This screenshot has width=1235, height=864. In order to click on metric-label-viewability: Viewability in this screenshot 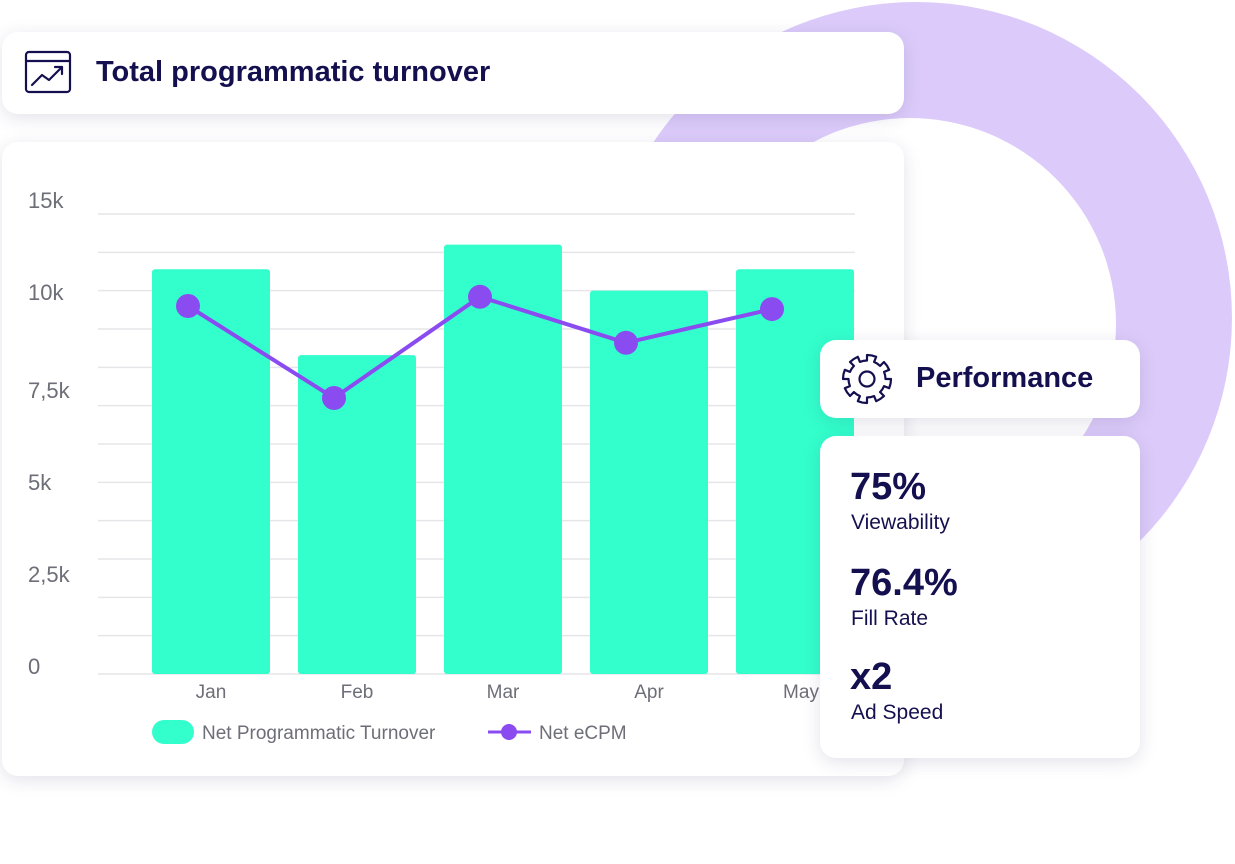, I will do `click(900, 522)`.